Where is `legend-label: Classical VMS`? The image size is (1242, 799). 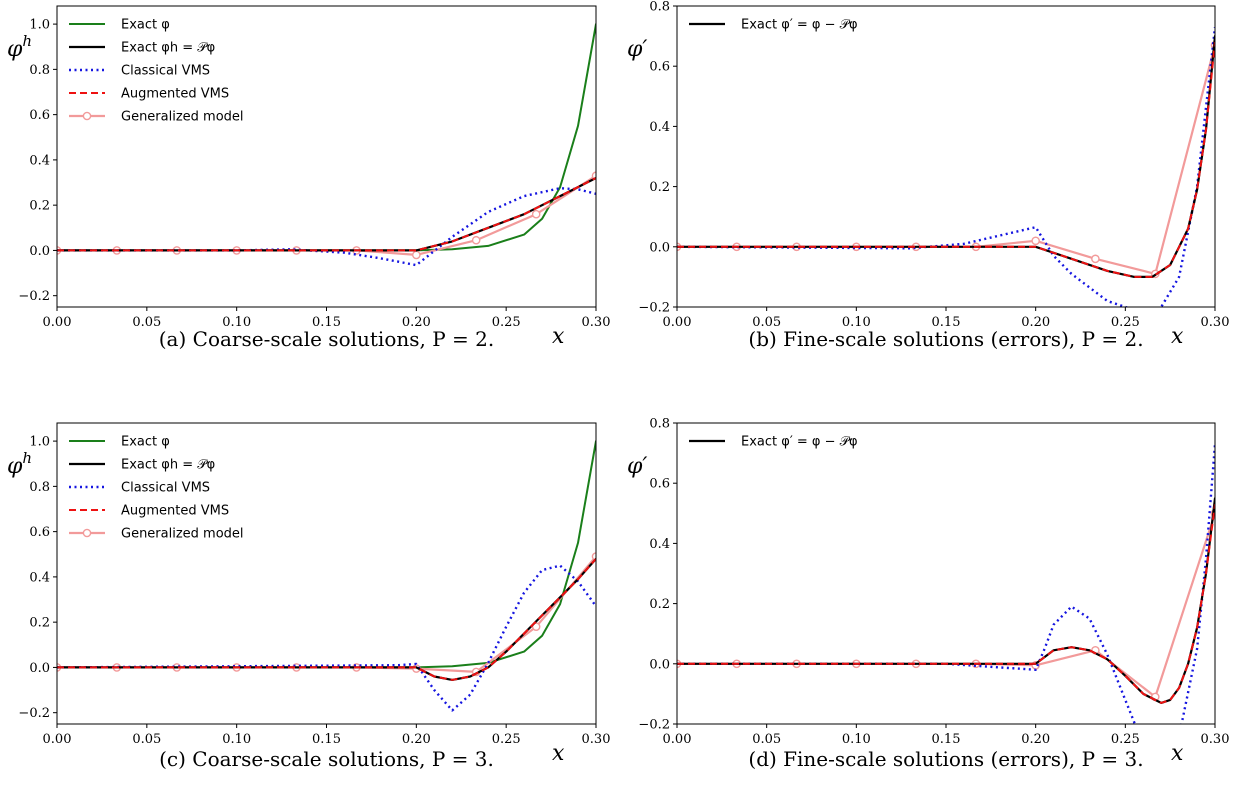
legend-label: Classical VMS is located at coordinates (165, 488).